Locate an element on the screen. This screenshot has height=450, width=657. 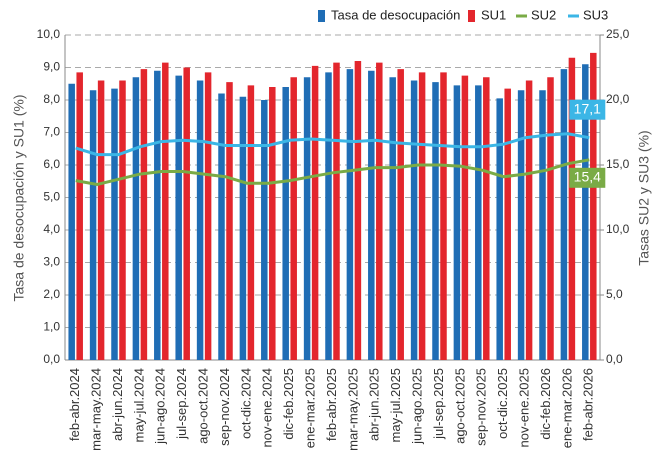
x-tick-label: feb-abr.2026 is located at coordinates (588, 404).